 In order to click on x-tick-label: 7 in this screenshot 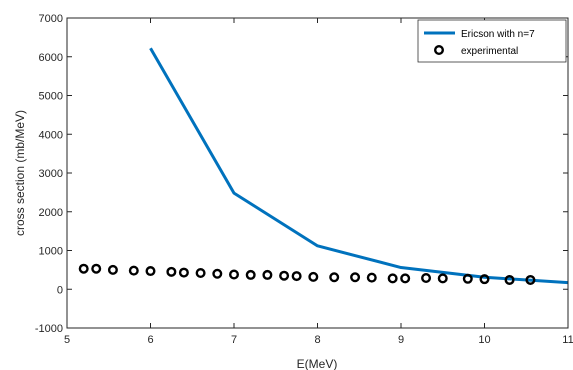, I will do `click(234, 340)`.